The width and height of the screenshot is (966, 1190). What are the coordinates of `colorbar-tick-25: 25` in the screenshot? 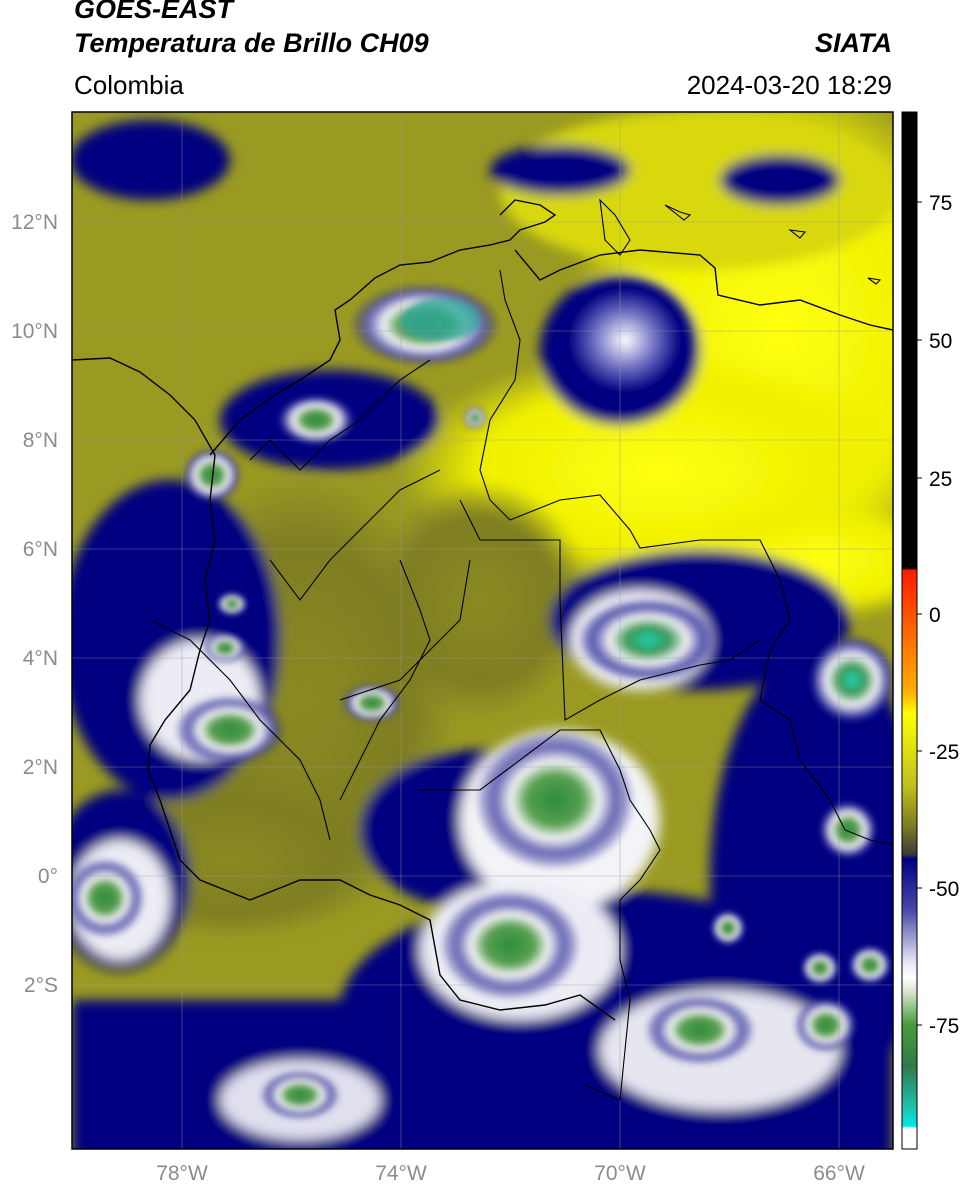 It's located at (940, 479).